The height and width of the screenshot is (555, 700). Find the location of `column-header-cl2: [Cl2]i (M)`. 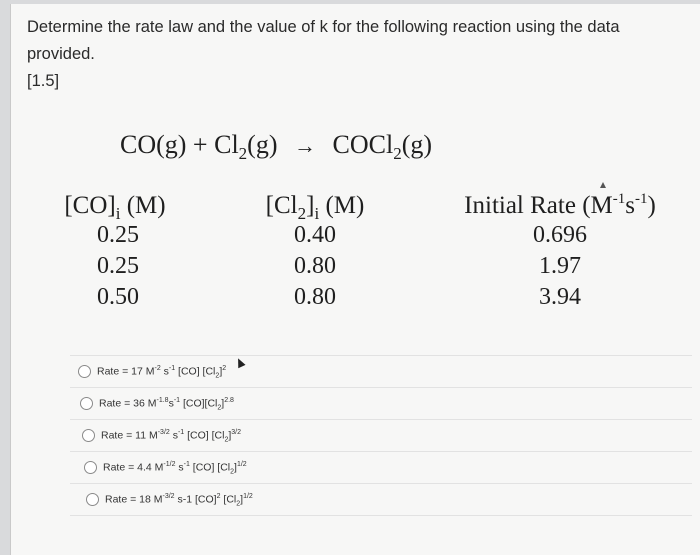

column-header-cl2: [Cl2]i (M) is located at coordinates (315, 207).